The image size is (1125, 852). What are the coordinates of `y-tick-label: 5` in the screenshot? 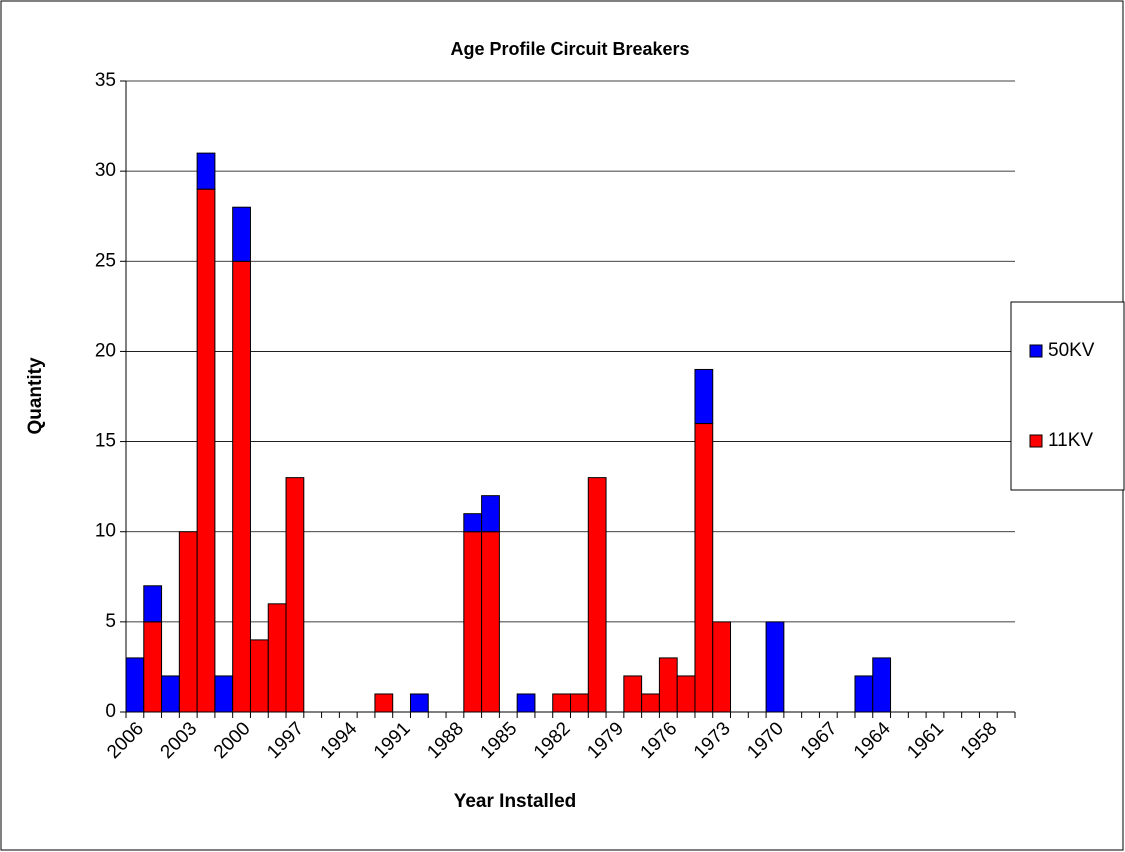 It's located at (110, 621).